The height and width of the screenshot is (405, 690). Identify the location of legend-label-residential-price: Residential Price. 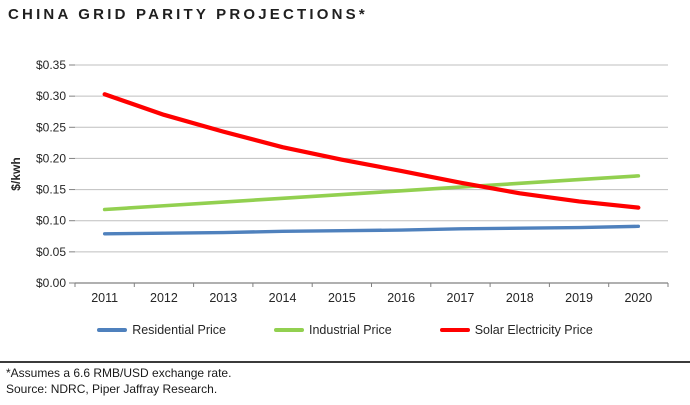
(179, 330).